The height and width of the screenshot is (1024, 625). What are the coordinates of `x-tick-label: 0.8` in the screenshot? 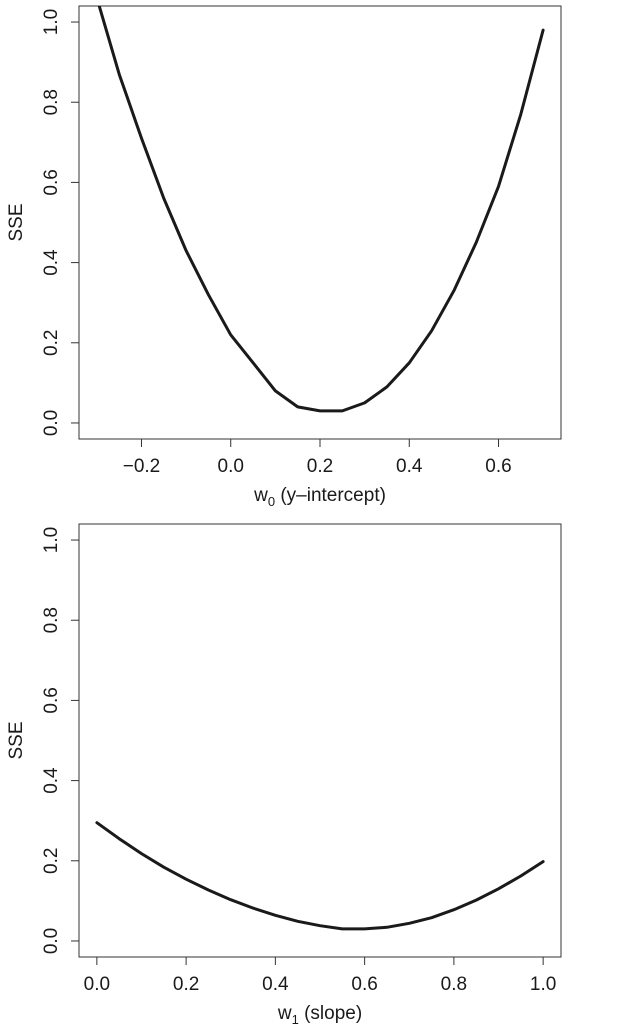 It's located at (454, 984).